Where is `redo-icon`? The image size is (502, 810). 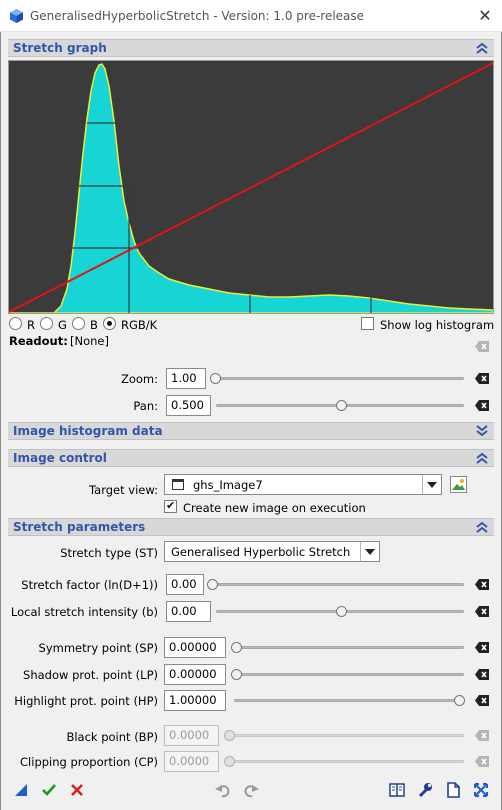 redo-icon is located at coordinates (251, 790).